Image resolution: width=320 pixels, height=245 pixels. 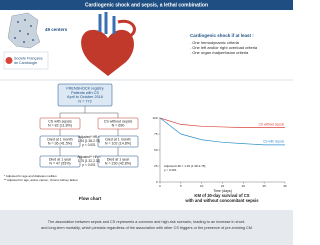 I want to click on y-tick-label: 100, so click(x=154, y=118).